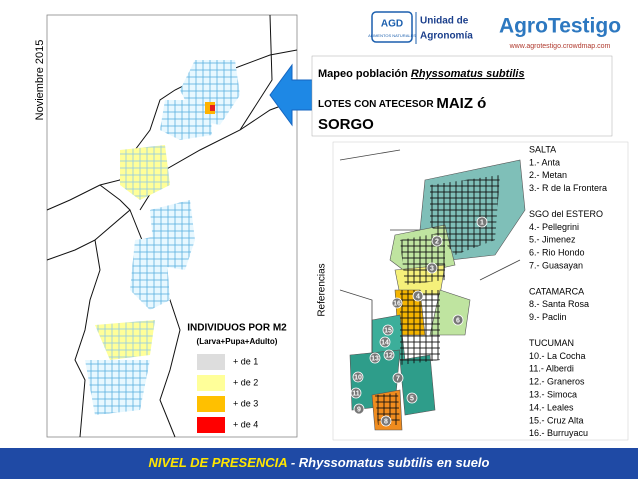  What do you see at coordinates (461, 103) in the screenshot?
I see `heading-maiz: MAIZ ó` at bounding box center [461, 103].